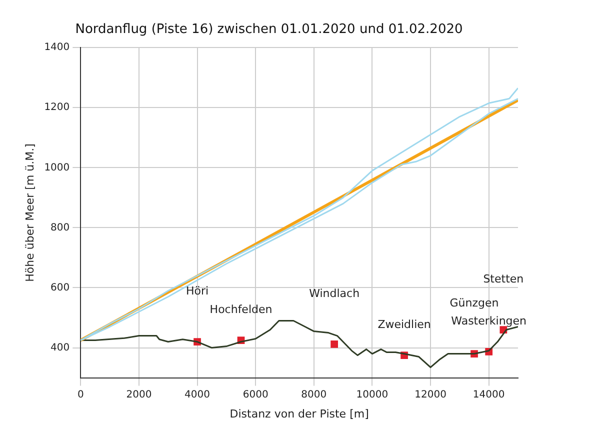 The width and height of the screenshot is (601, 441). What do you see at coordinates (197, 394) in the screenshot?
I see `x-tick-label: 4000` at bounding box center [197, 394].